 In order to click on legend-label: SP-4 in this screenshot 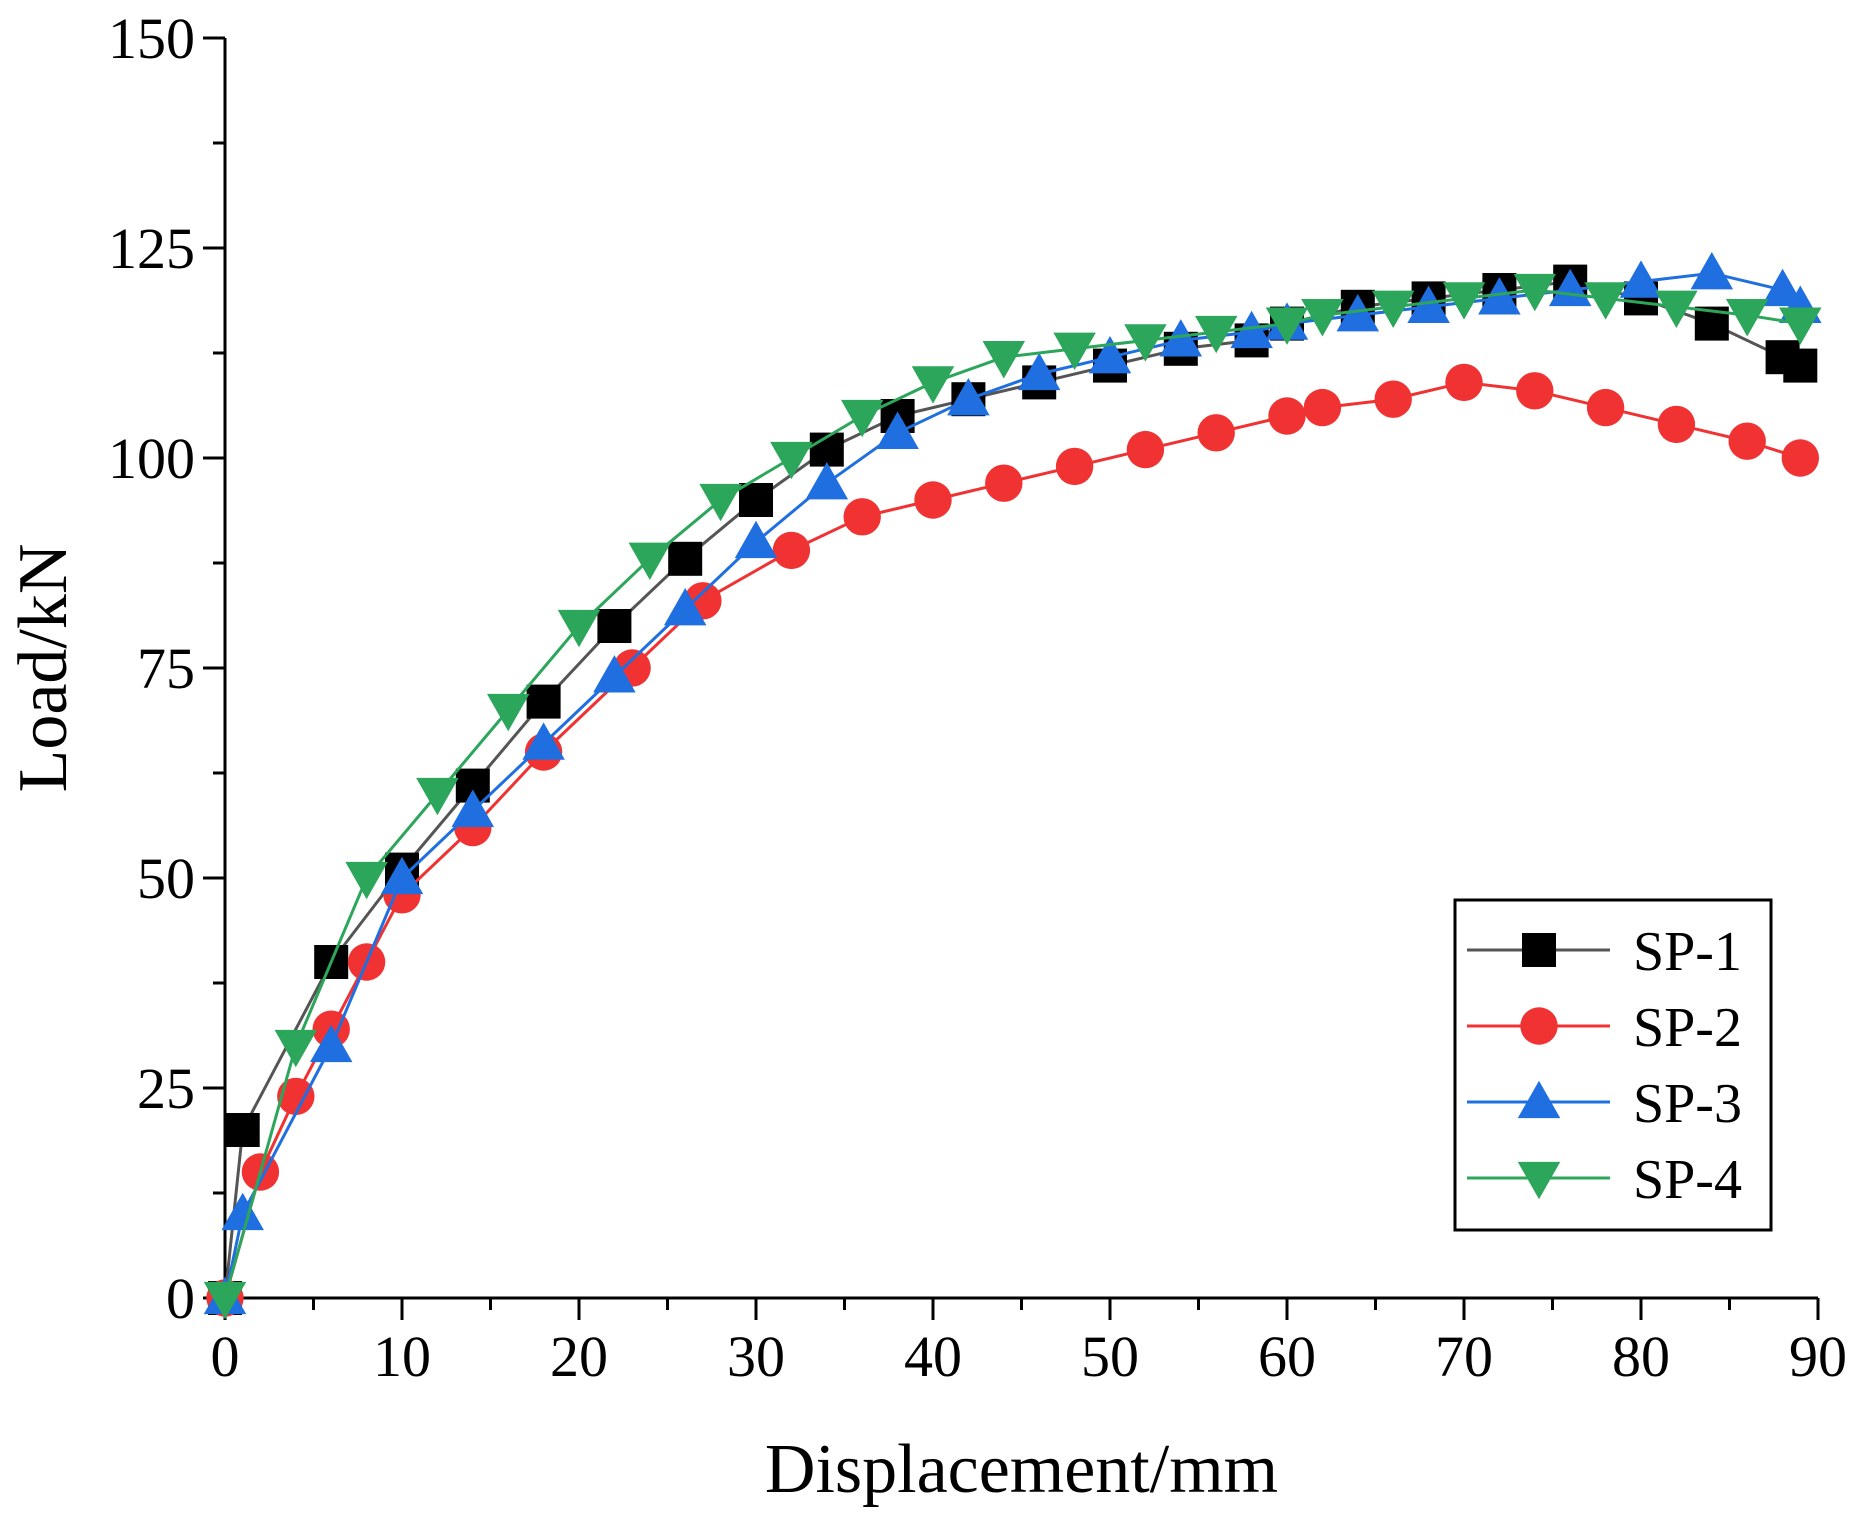, I will do `click(1687, 1180)`.